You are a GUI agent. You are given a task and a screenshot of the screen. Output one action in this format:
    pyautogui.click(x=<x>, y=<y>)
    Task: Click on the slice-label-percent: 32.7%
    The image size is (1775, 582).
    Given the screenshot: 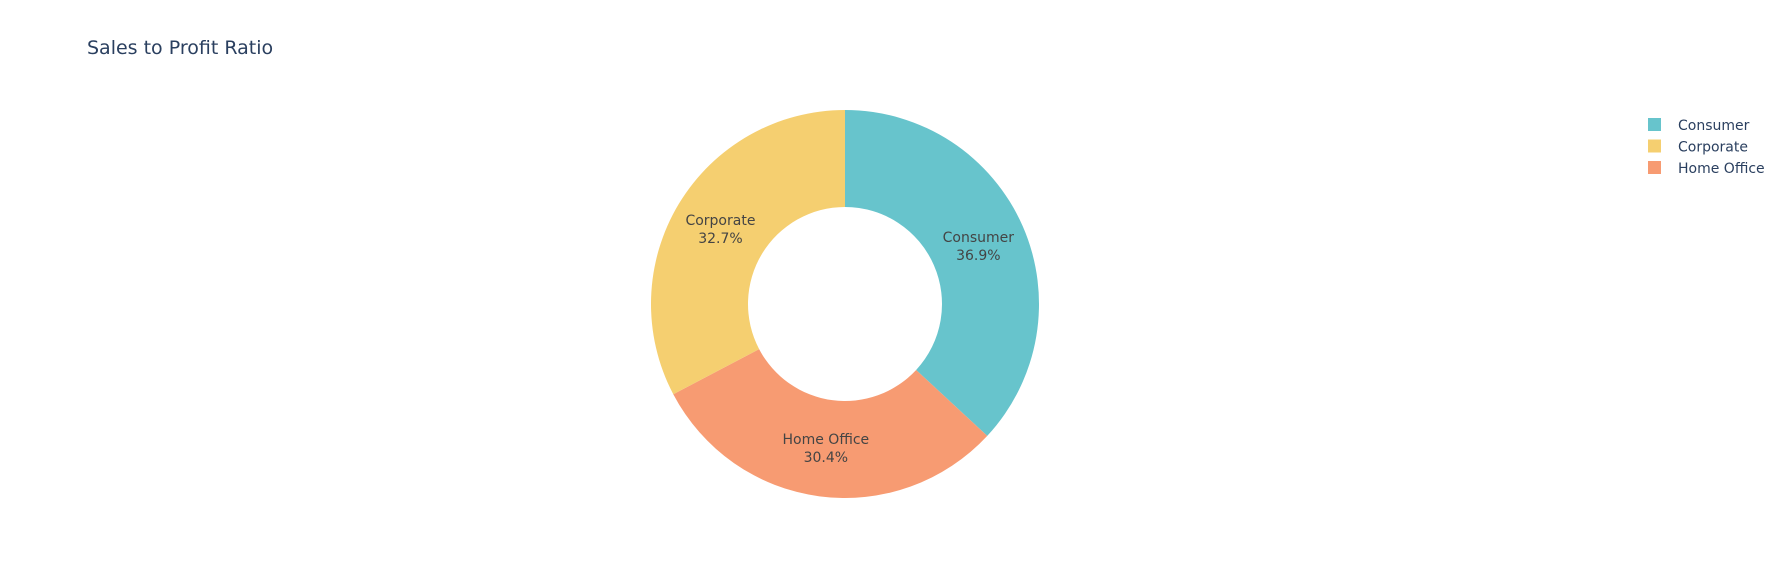 What is the action you would take?
    pyautogui.click(x=720, y=239)
    